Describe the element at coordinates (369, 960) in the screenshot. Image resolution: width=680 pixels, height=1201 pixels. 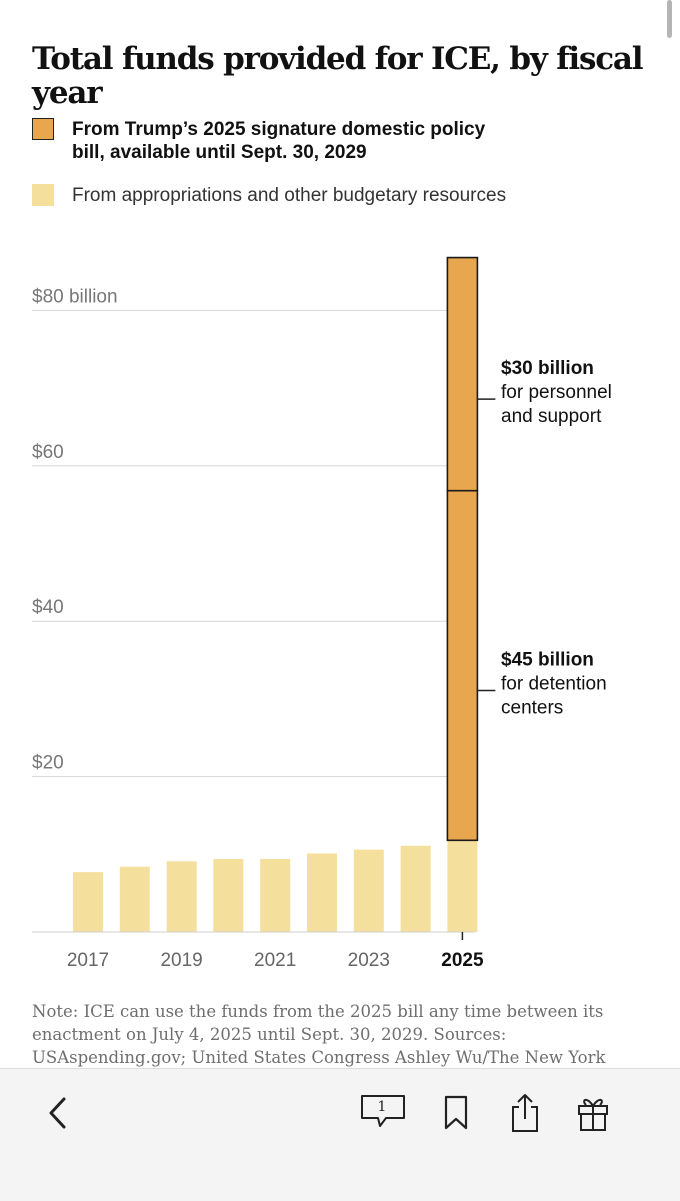
I see `x-tick-label-2023: 2023` at that location.